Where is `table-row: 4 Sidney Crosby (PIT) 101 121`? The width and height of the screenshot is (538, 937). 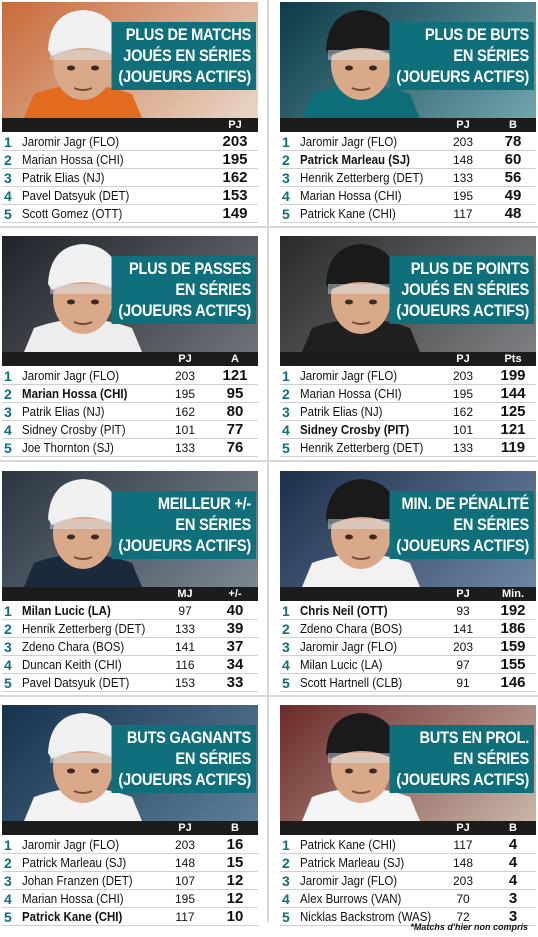
table-row: 4 Sidney Crosby (PIT) 101 121 is located at coordinates (408, 430).